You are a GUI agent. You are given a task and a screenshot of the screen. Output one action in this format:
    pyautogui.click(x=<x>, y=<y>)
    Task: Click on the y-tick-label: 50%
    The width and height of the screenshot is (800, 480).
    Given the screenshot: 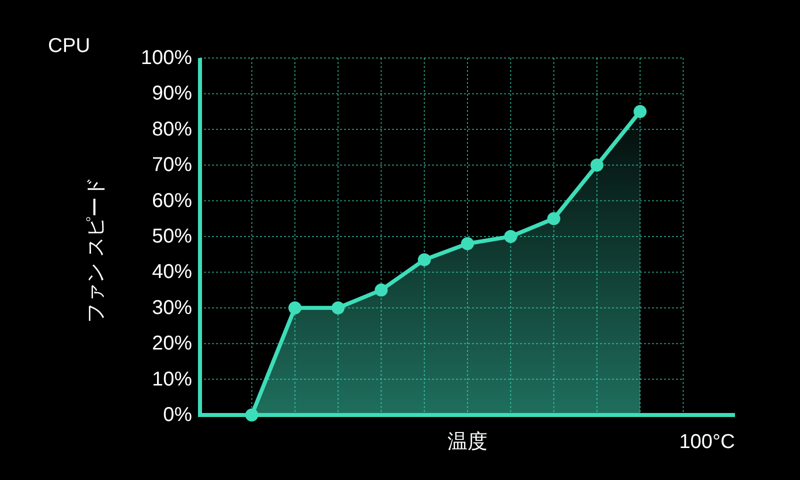 What is the action you would take?
    pyautogui.click(x=172, y=237)
    